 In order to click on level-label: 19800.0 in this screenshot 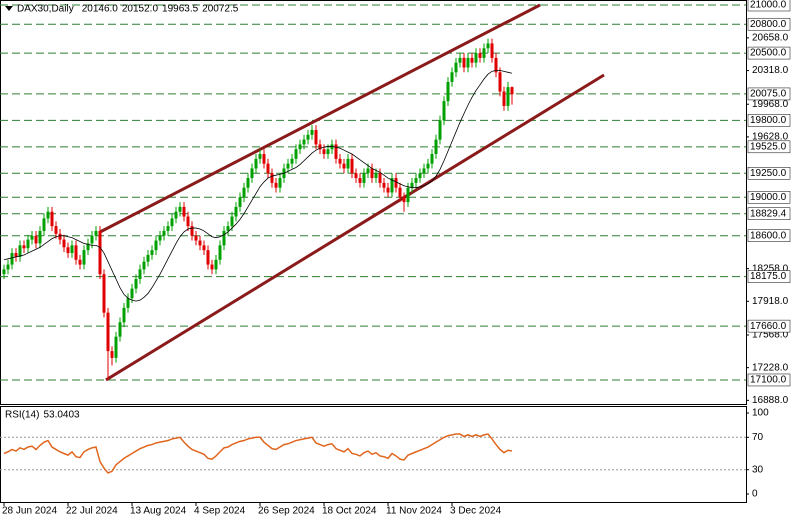, I will do `click(768, 120)`.